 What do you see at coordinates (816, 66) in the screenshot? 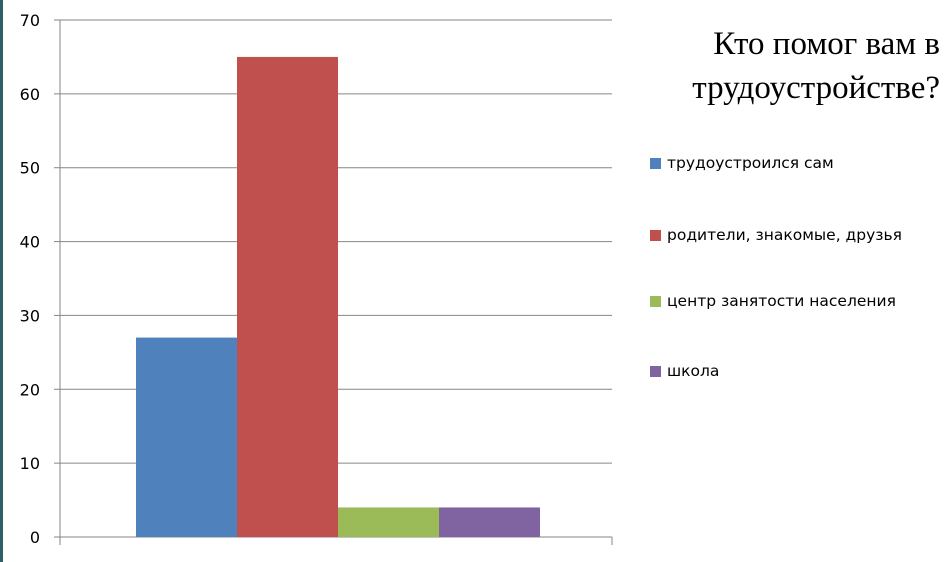
I see `chart-title: Кто помог вам в трудоустройстве?` at bounding box center [816, 66].